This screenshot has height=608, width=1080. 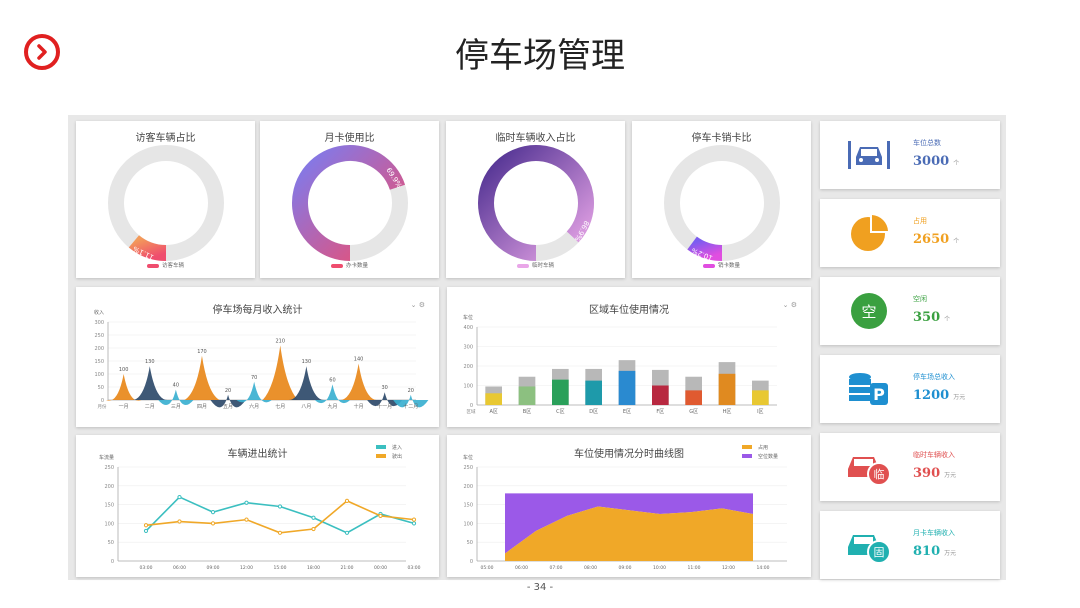 I want to click on donut-card-monthly: 月卡使用比 69.9% 办卡数量, so click(x=349, y=199).